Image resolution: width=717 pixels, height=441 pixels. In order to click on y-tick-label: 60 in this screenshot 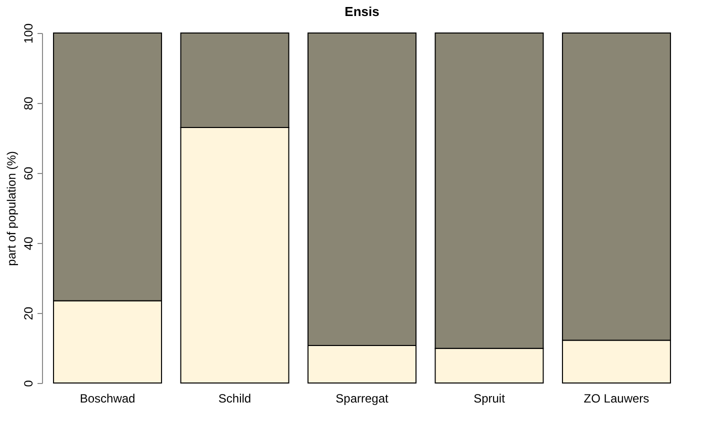, I will do `click(29, 173)`.